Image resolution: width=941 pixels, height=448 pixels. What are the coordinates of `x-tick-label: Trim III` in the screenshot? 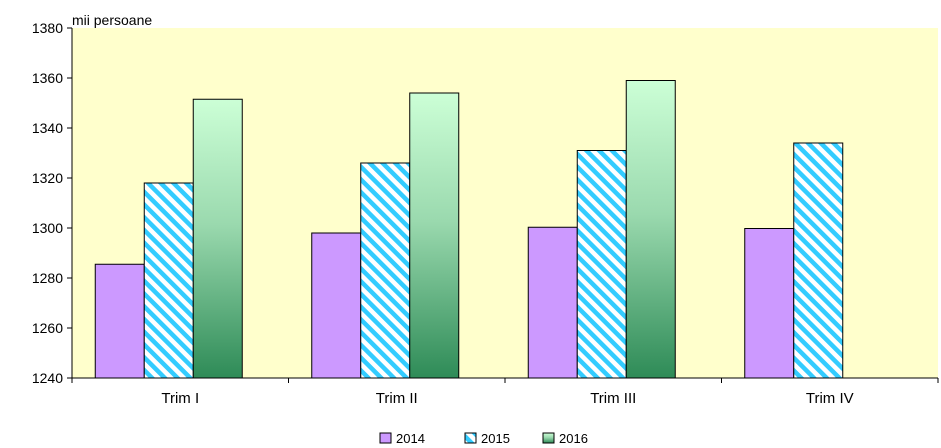 It's located at (613, 398).